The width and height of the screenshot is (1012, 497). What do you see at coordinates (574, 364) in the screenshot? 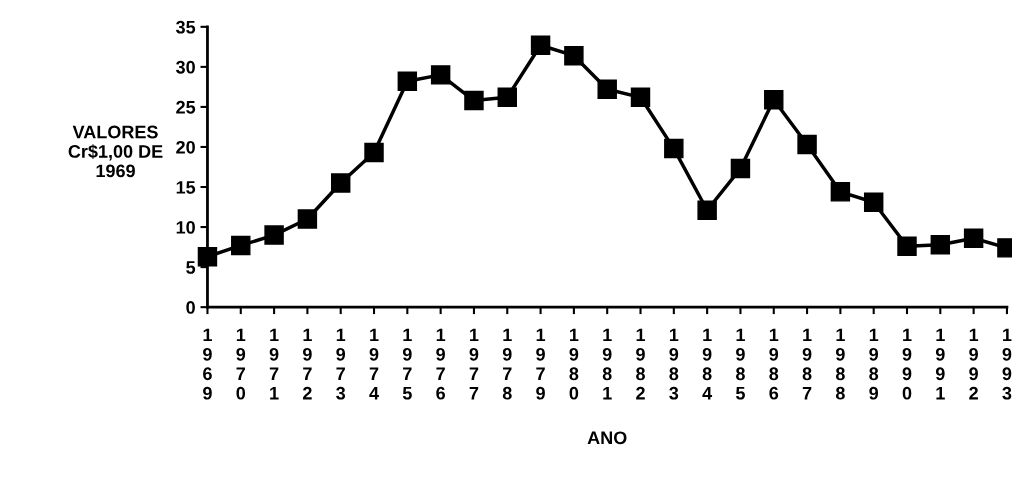
I see `x-tick-label: 1980` at bounding box center [574, 364].